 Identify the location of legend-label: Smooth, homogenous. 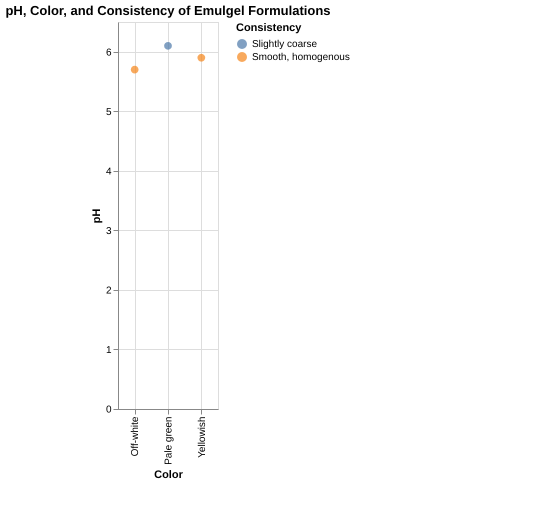
(301, 57).